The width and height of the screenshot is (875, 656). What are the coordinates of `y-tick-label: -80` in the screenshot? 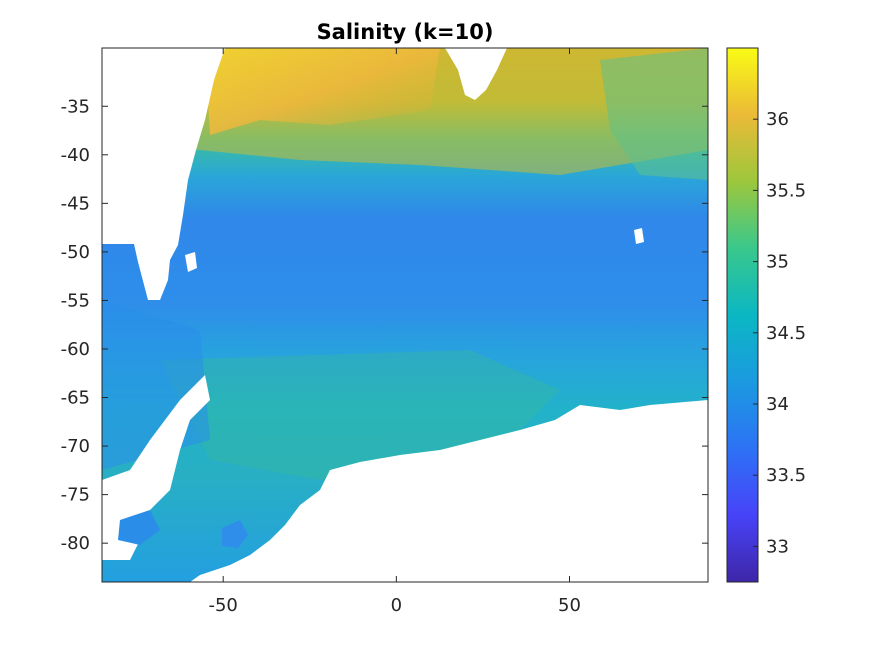 It's located at (75, 543).